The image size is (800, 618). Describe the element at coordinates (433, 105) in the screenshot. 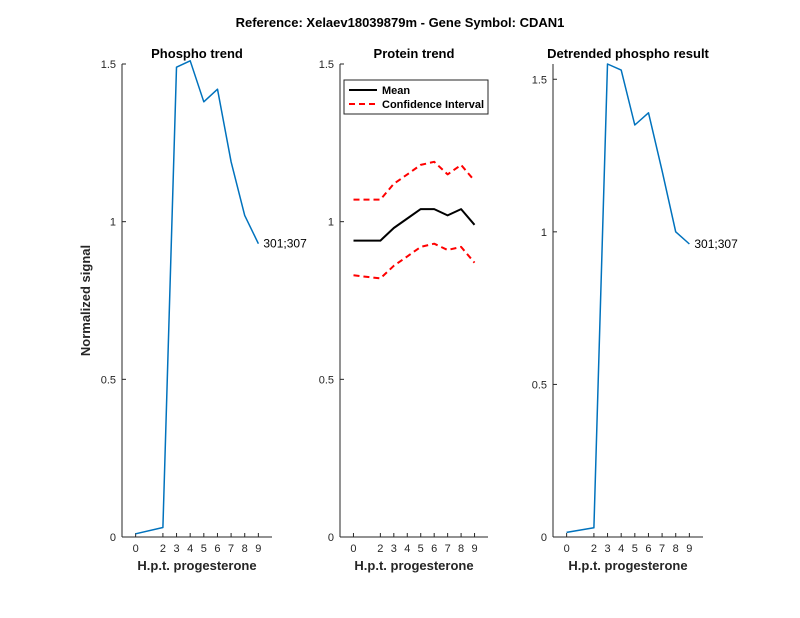

I see `legend-label: Confidence Interval` at that location.